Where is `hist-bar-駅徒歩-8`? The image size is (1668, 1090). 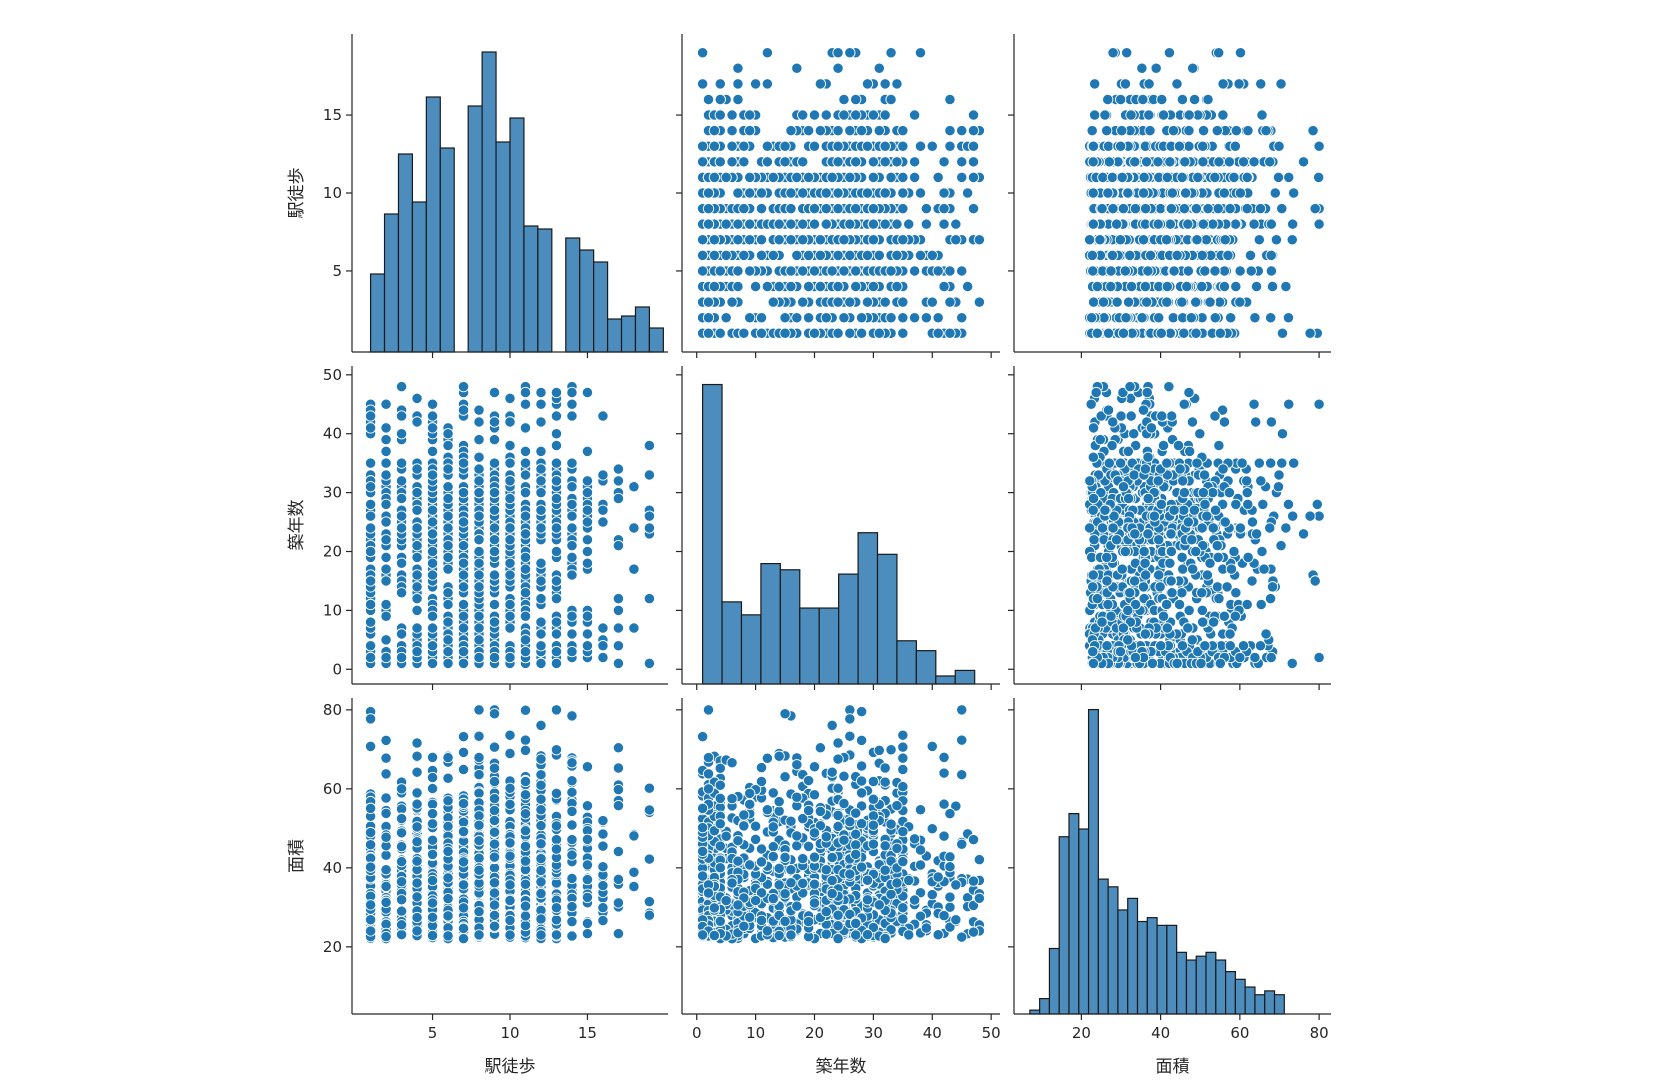
hist-bar-駅徒歩-8 is located at coordinates (489, 202).